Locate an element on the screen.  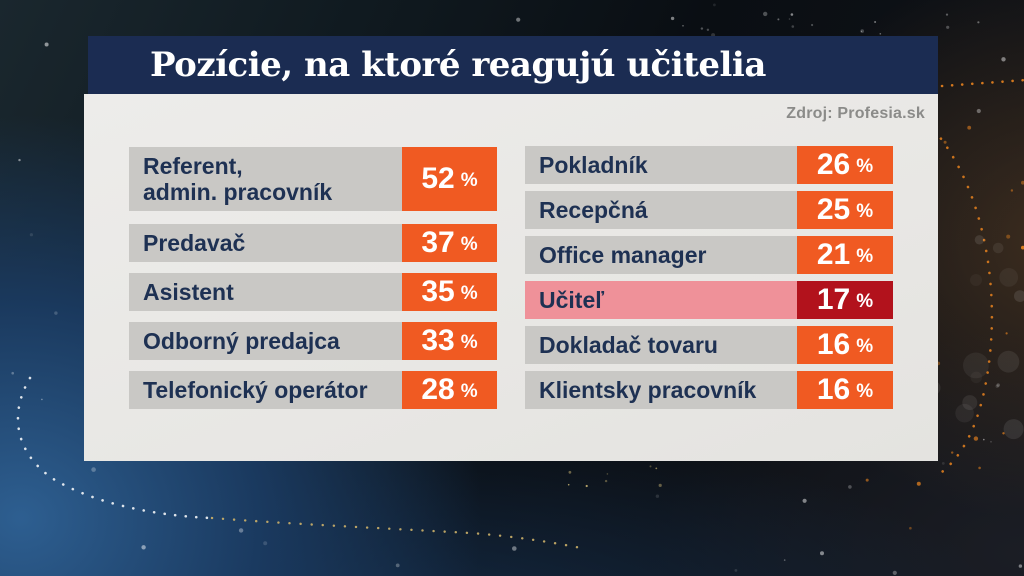
bar-row-highlighted: Učiteľ 17 % is located at coordinates (709, 300).